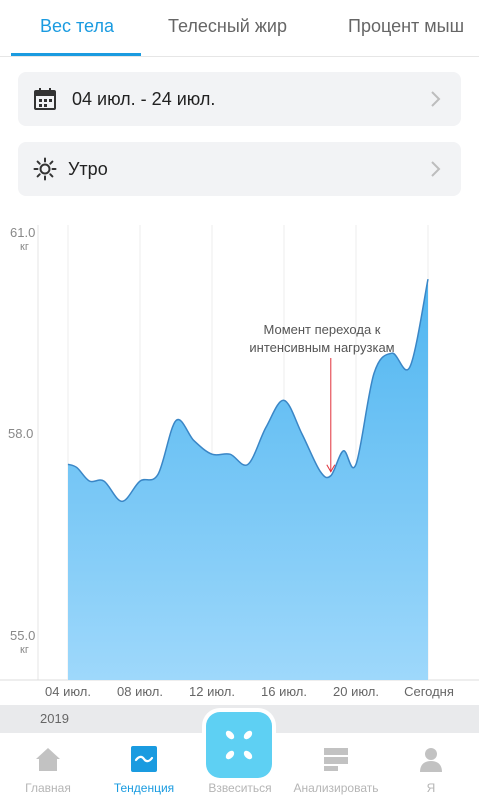  I want to click on nav-trend: Тенденция, so click(144, 766).